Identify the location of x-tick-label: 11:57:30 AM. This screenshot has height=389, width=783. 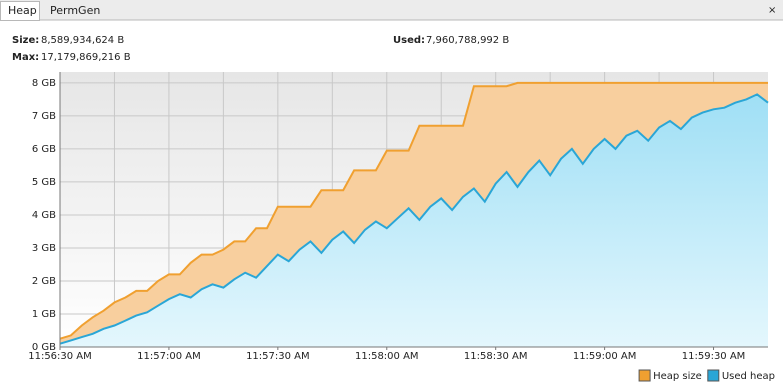
(278, 356).